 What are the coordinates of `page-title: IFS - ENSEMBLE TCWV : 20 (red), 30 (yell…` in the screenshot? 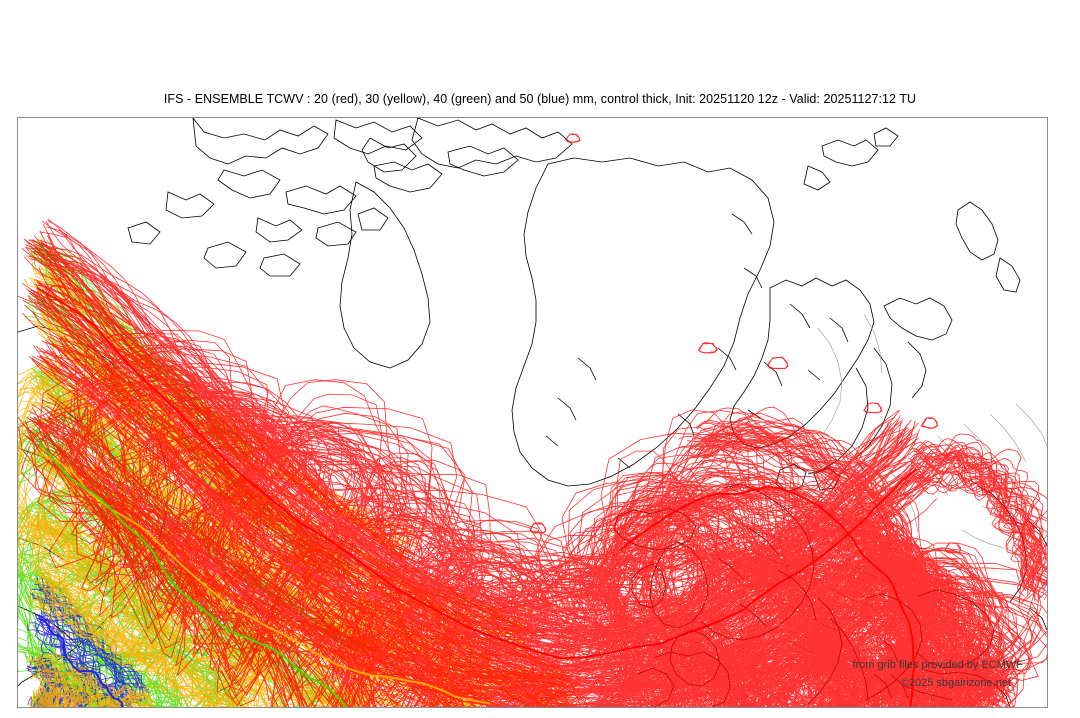 It's located at (540, 99).